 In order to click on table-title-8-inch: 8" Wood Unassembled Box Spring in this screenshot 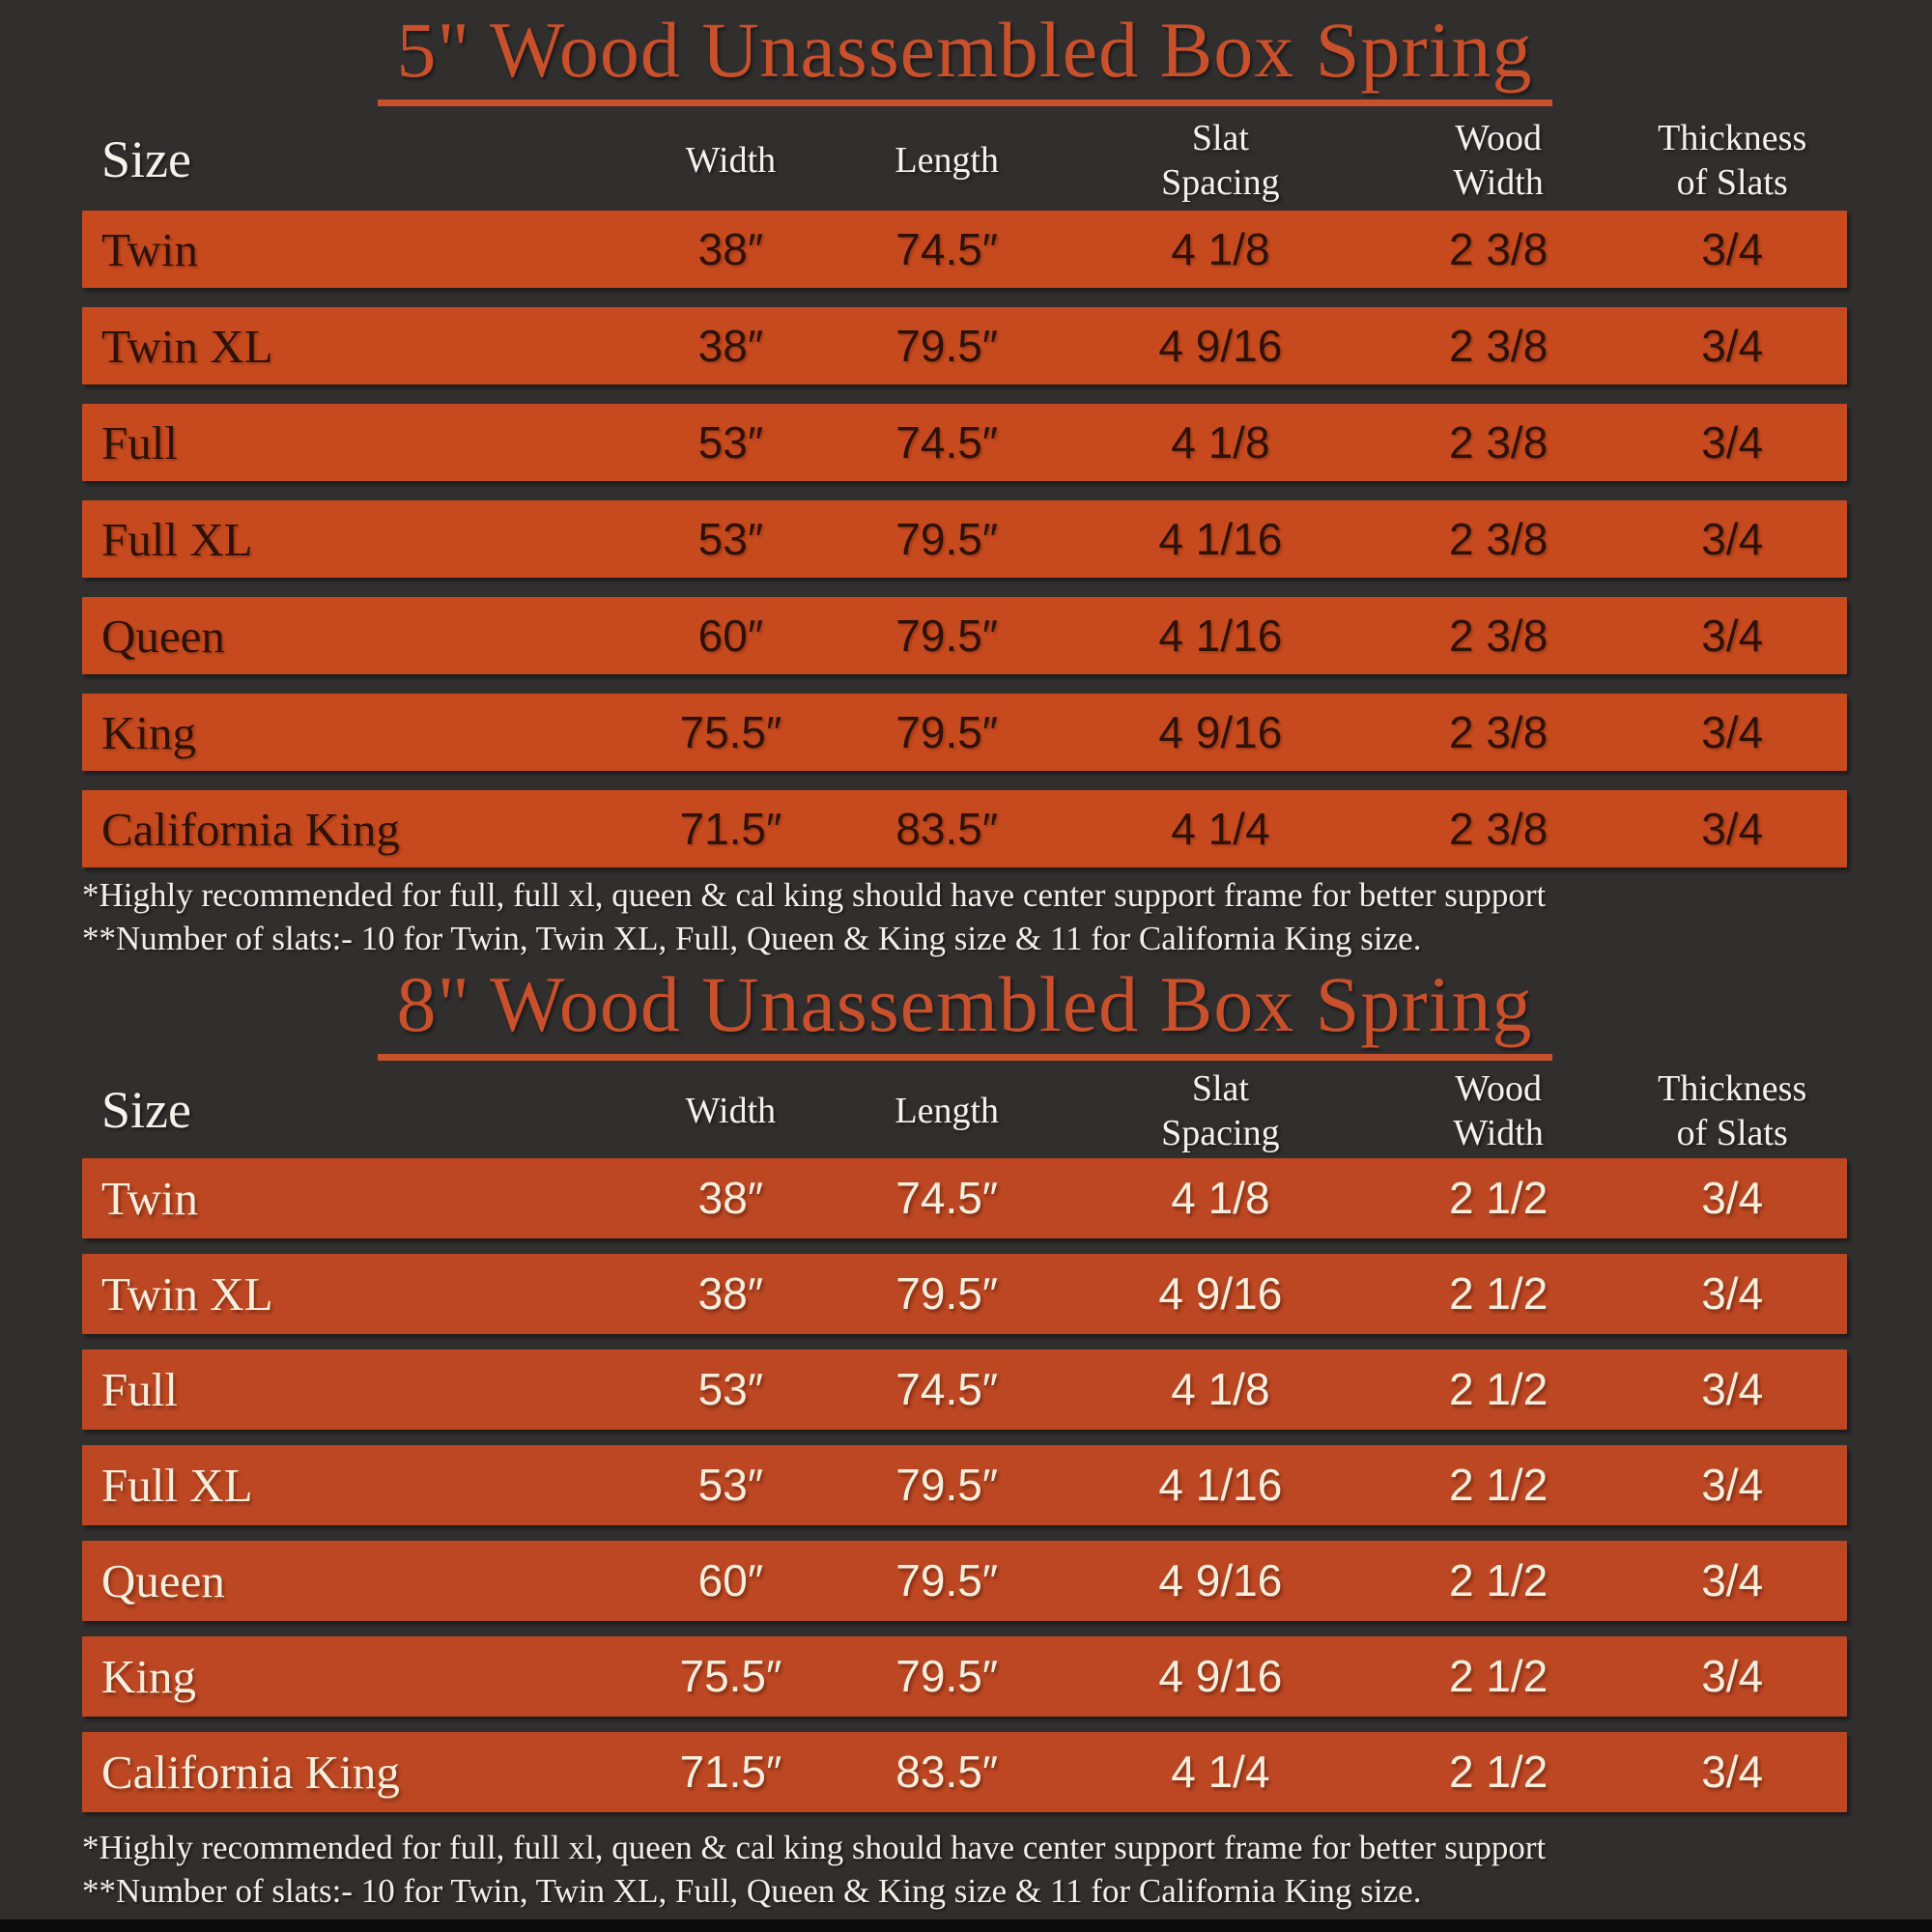, I will do `click(964, 1013)`.